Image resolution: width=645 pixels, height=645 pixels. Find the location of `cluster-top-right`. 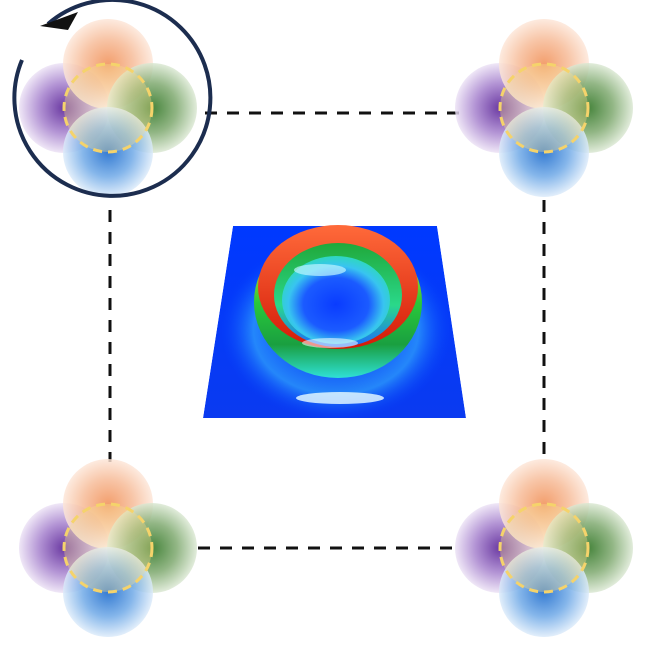

cluster-top-right is located at coordinates (544, 108).